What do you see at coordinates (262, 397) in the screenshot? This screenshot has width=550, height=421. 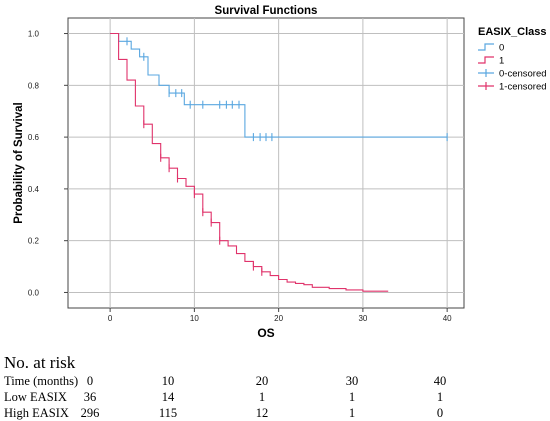 I see `risk-cell-low-20: 1` at bounding box center [262, 397].